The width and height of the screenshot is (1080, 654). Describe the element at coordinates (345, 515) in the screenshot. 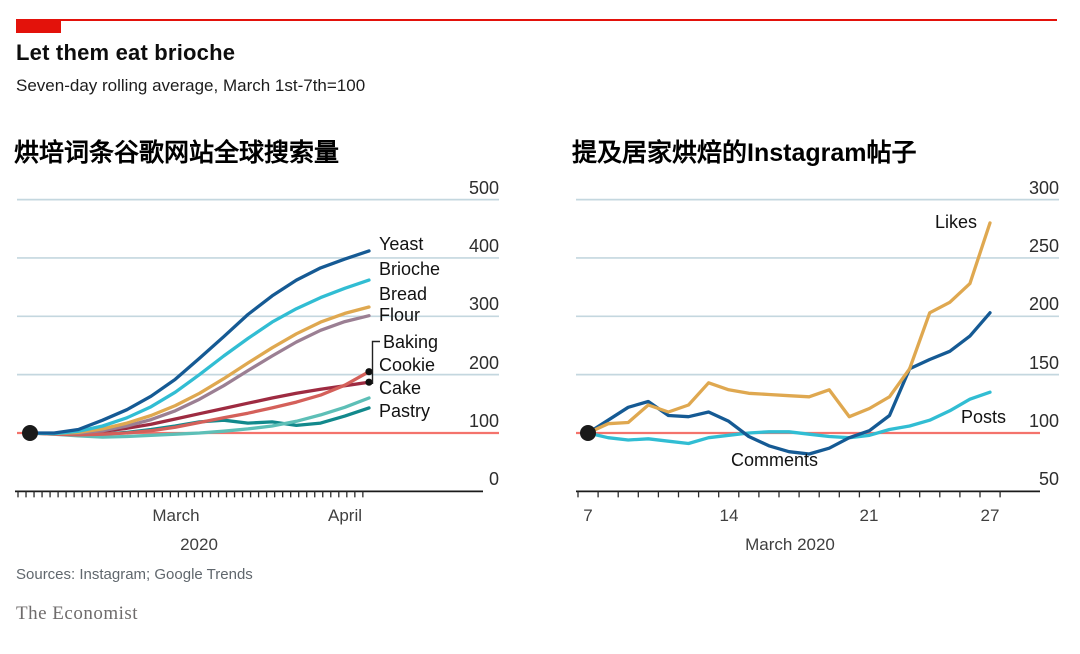

I see `month-label-april: April` at that location.